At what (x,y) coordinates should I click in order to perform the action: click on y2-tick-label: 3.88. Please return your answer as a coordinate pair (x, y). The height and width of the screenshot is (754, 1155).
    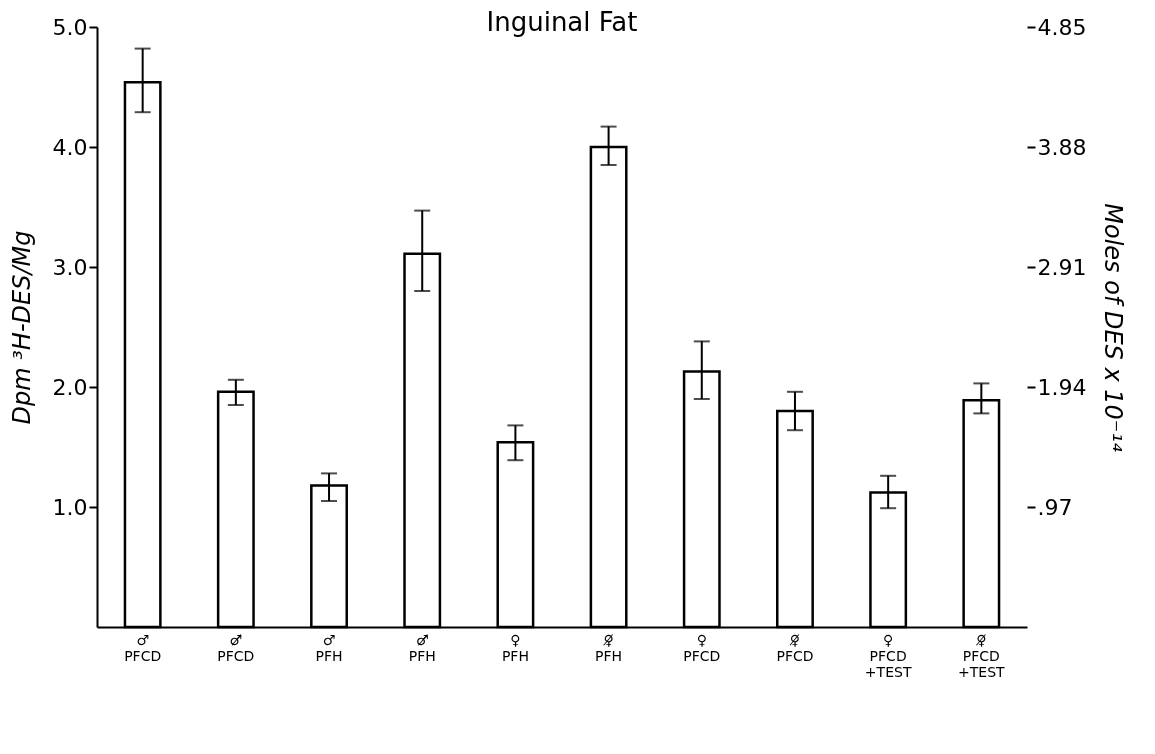
    Looking at the image, I should click on (1062, 147).